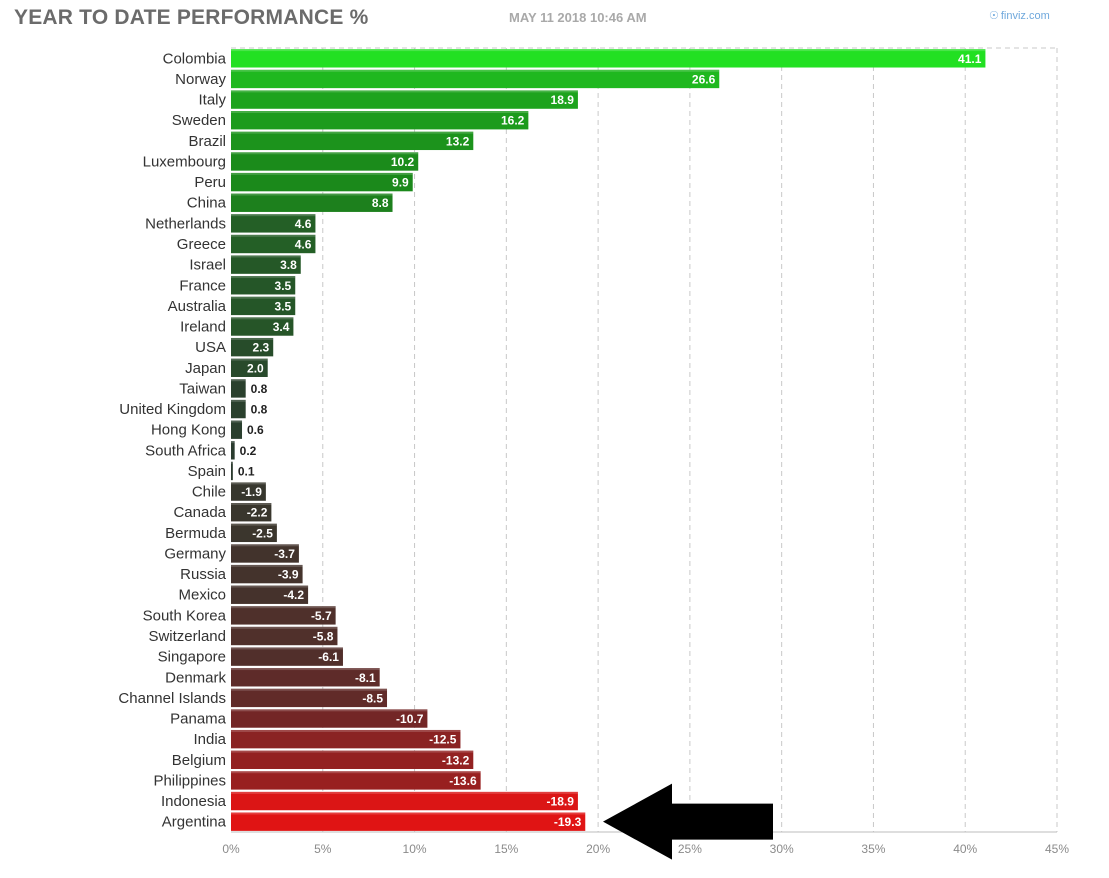 The image size is (1109, 878). What do you see at coordinates (400, 183) in the screenshot?
I see `data-label: 9.9` at bounding box center [400, 183].